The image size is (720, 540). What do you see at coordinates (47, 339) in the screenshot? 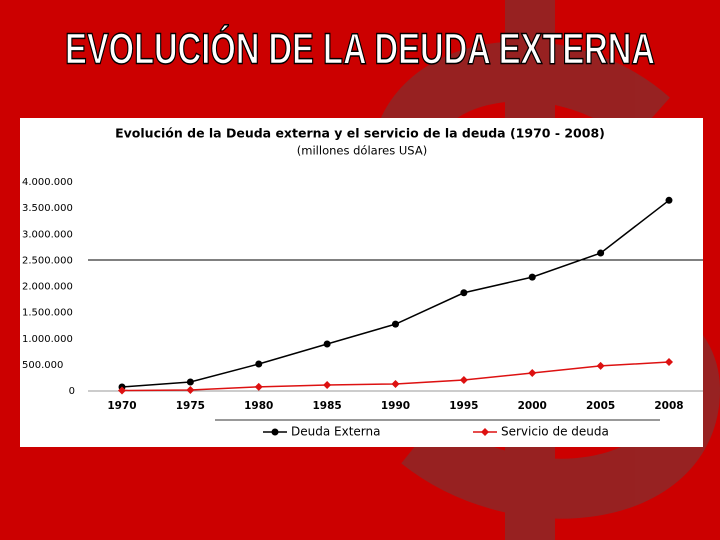
I see `y-tick-label: 1.000.000` at bounding box center [47, 339].